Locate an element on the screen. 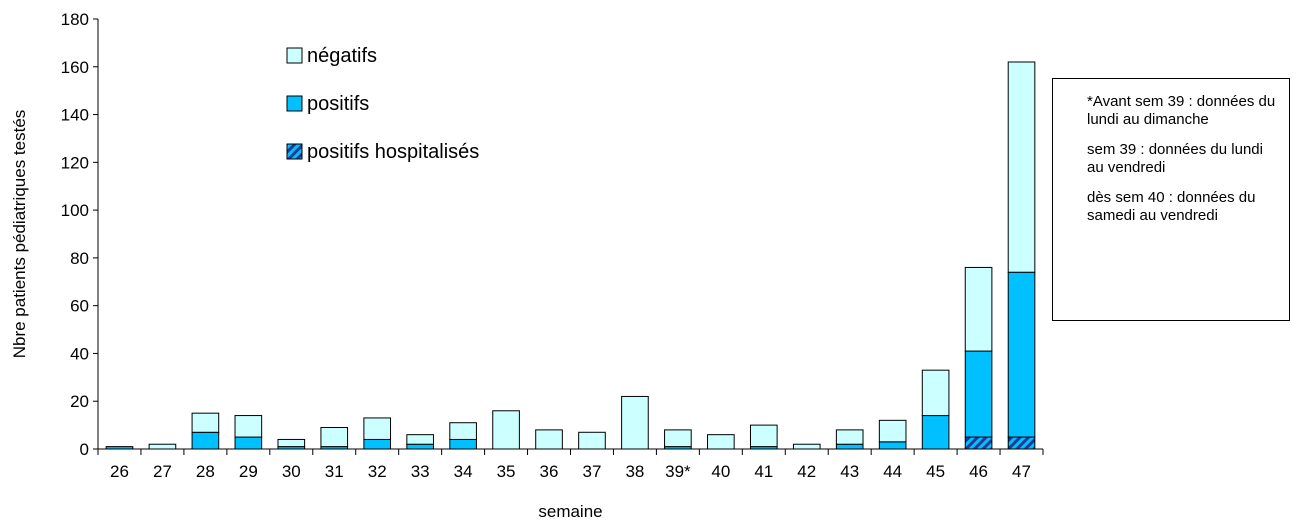  x-tick-label: 35 is located at coordinates (506, 471).